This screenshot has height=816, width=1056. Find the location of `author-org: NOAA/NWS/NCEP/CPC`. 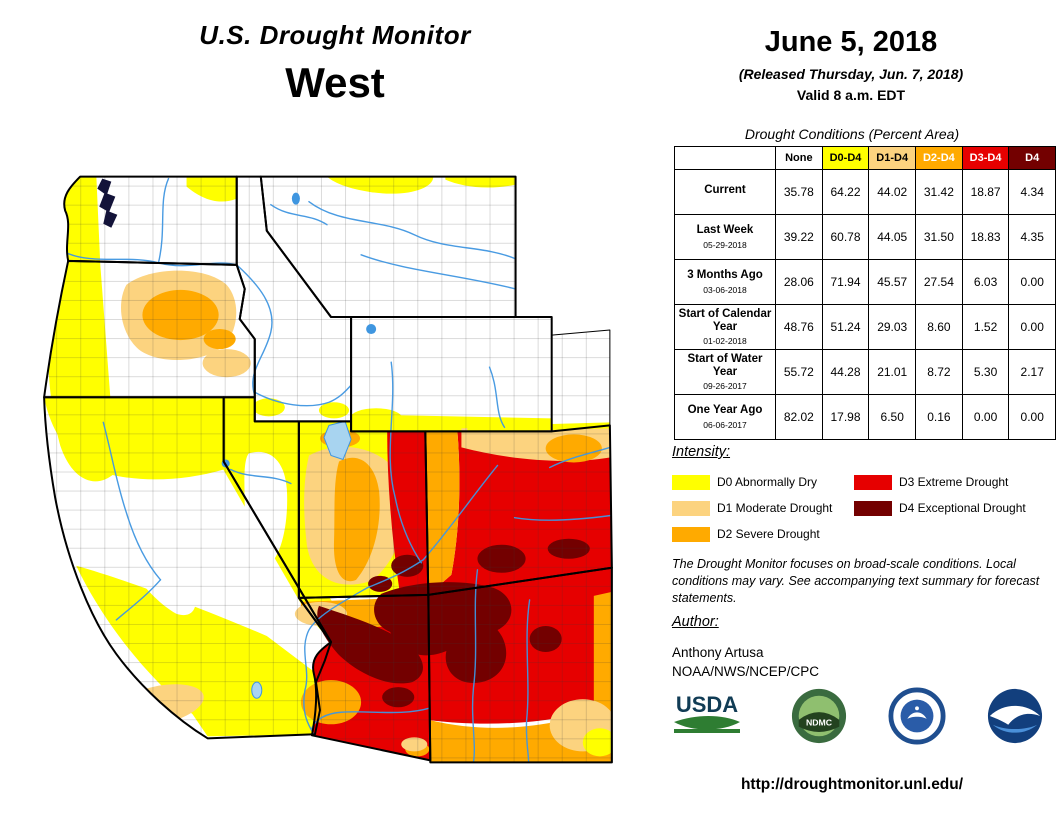

author-org: NOAA/NWS/NCEP/CPC is located at coordinates (746, 671).